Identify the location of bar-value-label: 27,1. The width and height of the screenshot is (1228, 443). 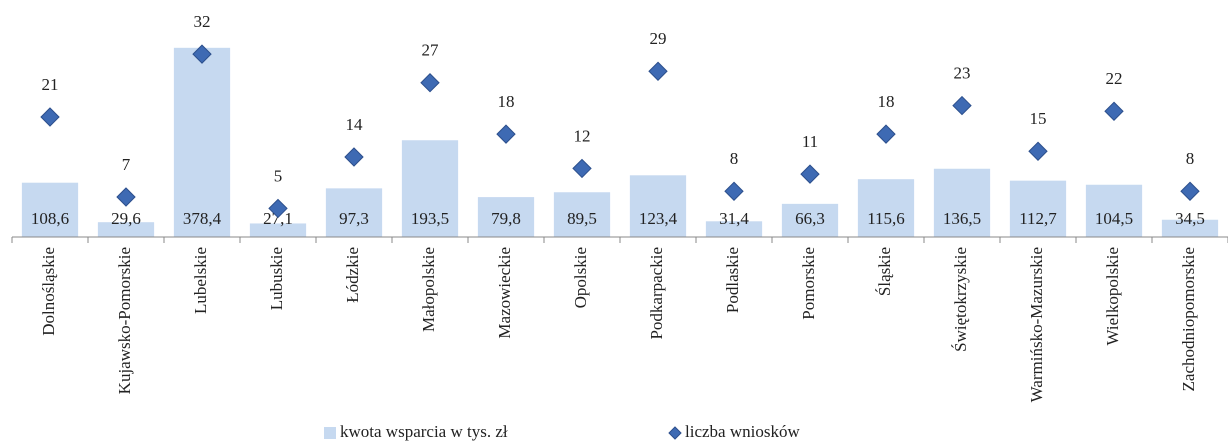
(278, 218).